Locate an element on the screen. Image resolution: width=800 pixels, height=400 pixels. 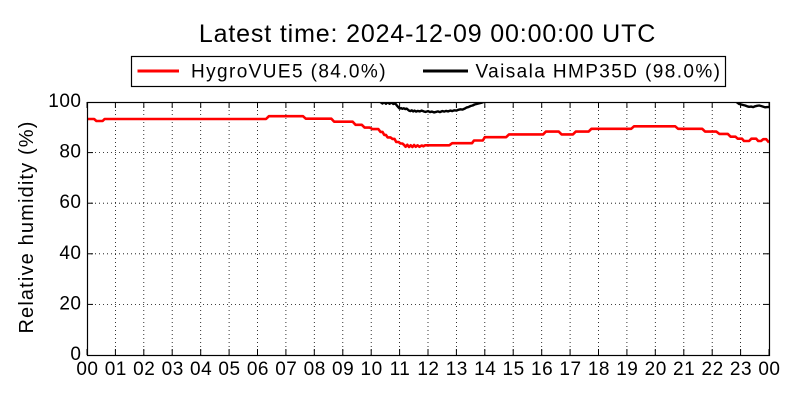
svg-text: 02 is located at coordinates (144, 369).